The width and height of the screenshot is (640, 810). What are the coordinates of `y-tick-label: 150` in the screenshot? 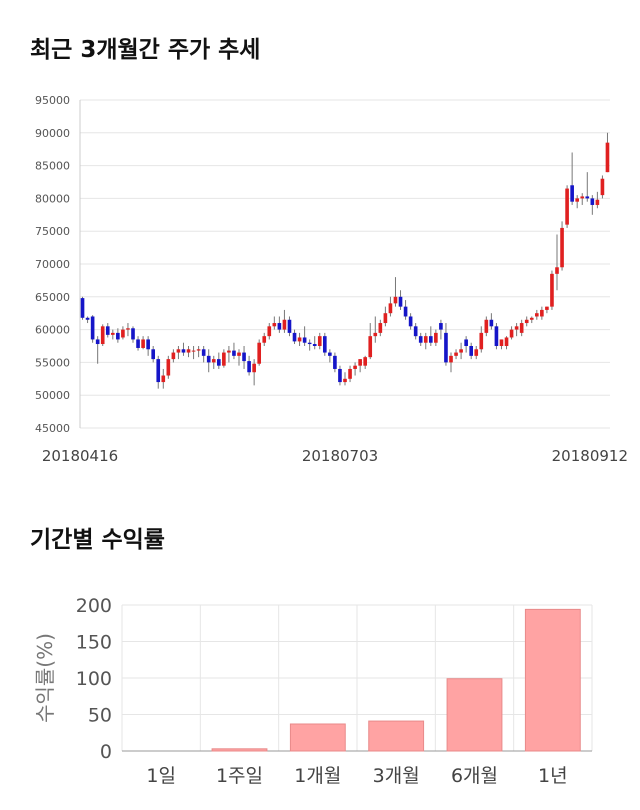 It's located at (94, 643).